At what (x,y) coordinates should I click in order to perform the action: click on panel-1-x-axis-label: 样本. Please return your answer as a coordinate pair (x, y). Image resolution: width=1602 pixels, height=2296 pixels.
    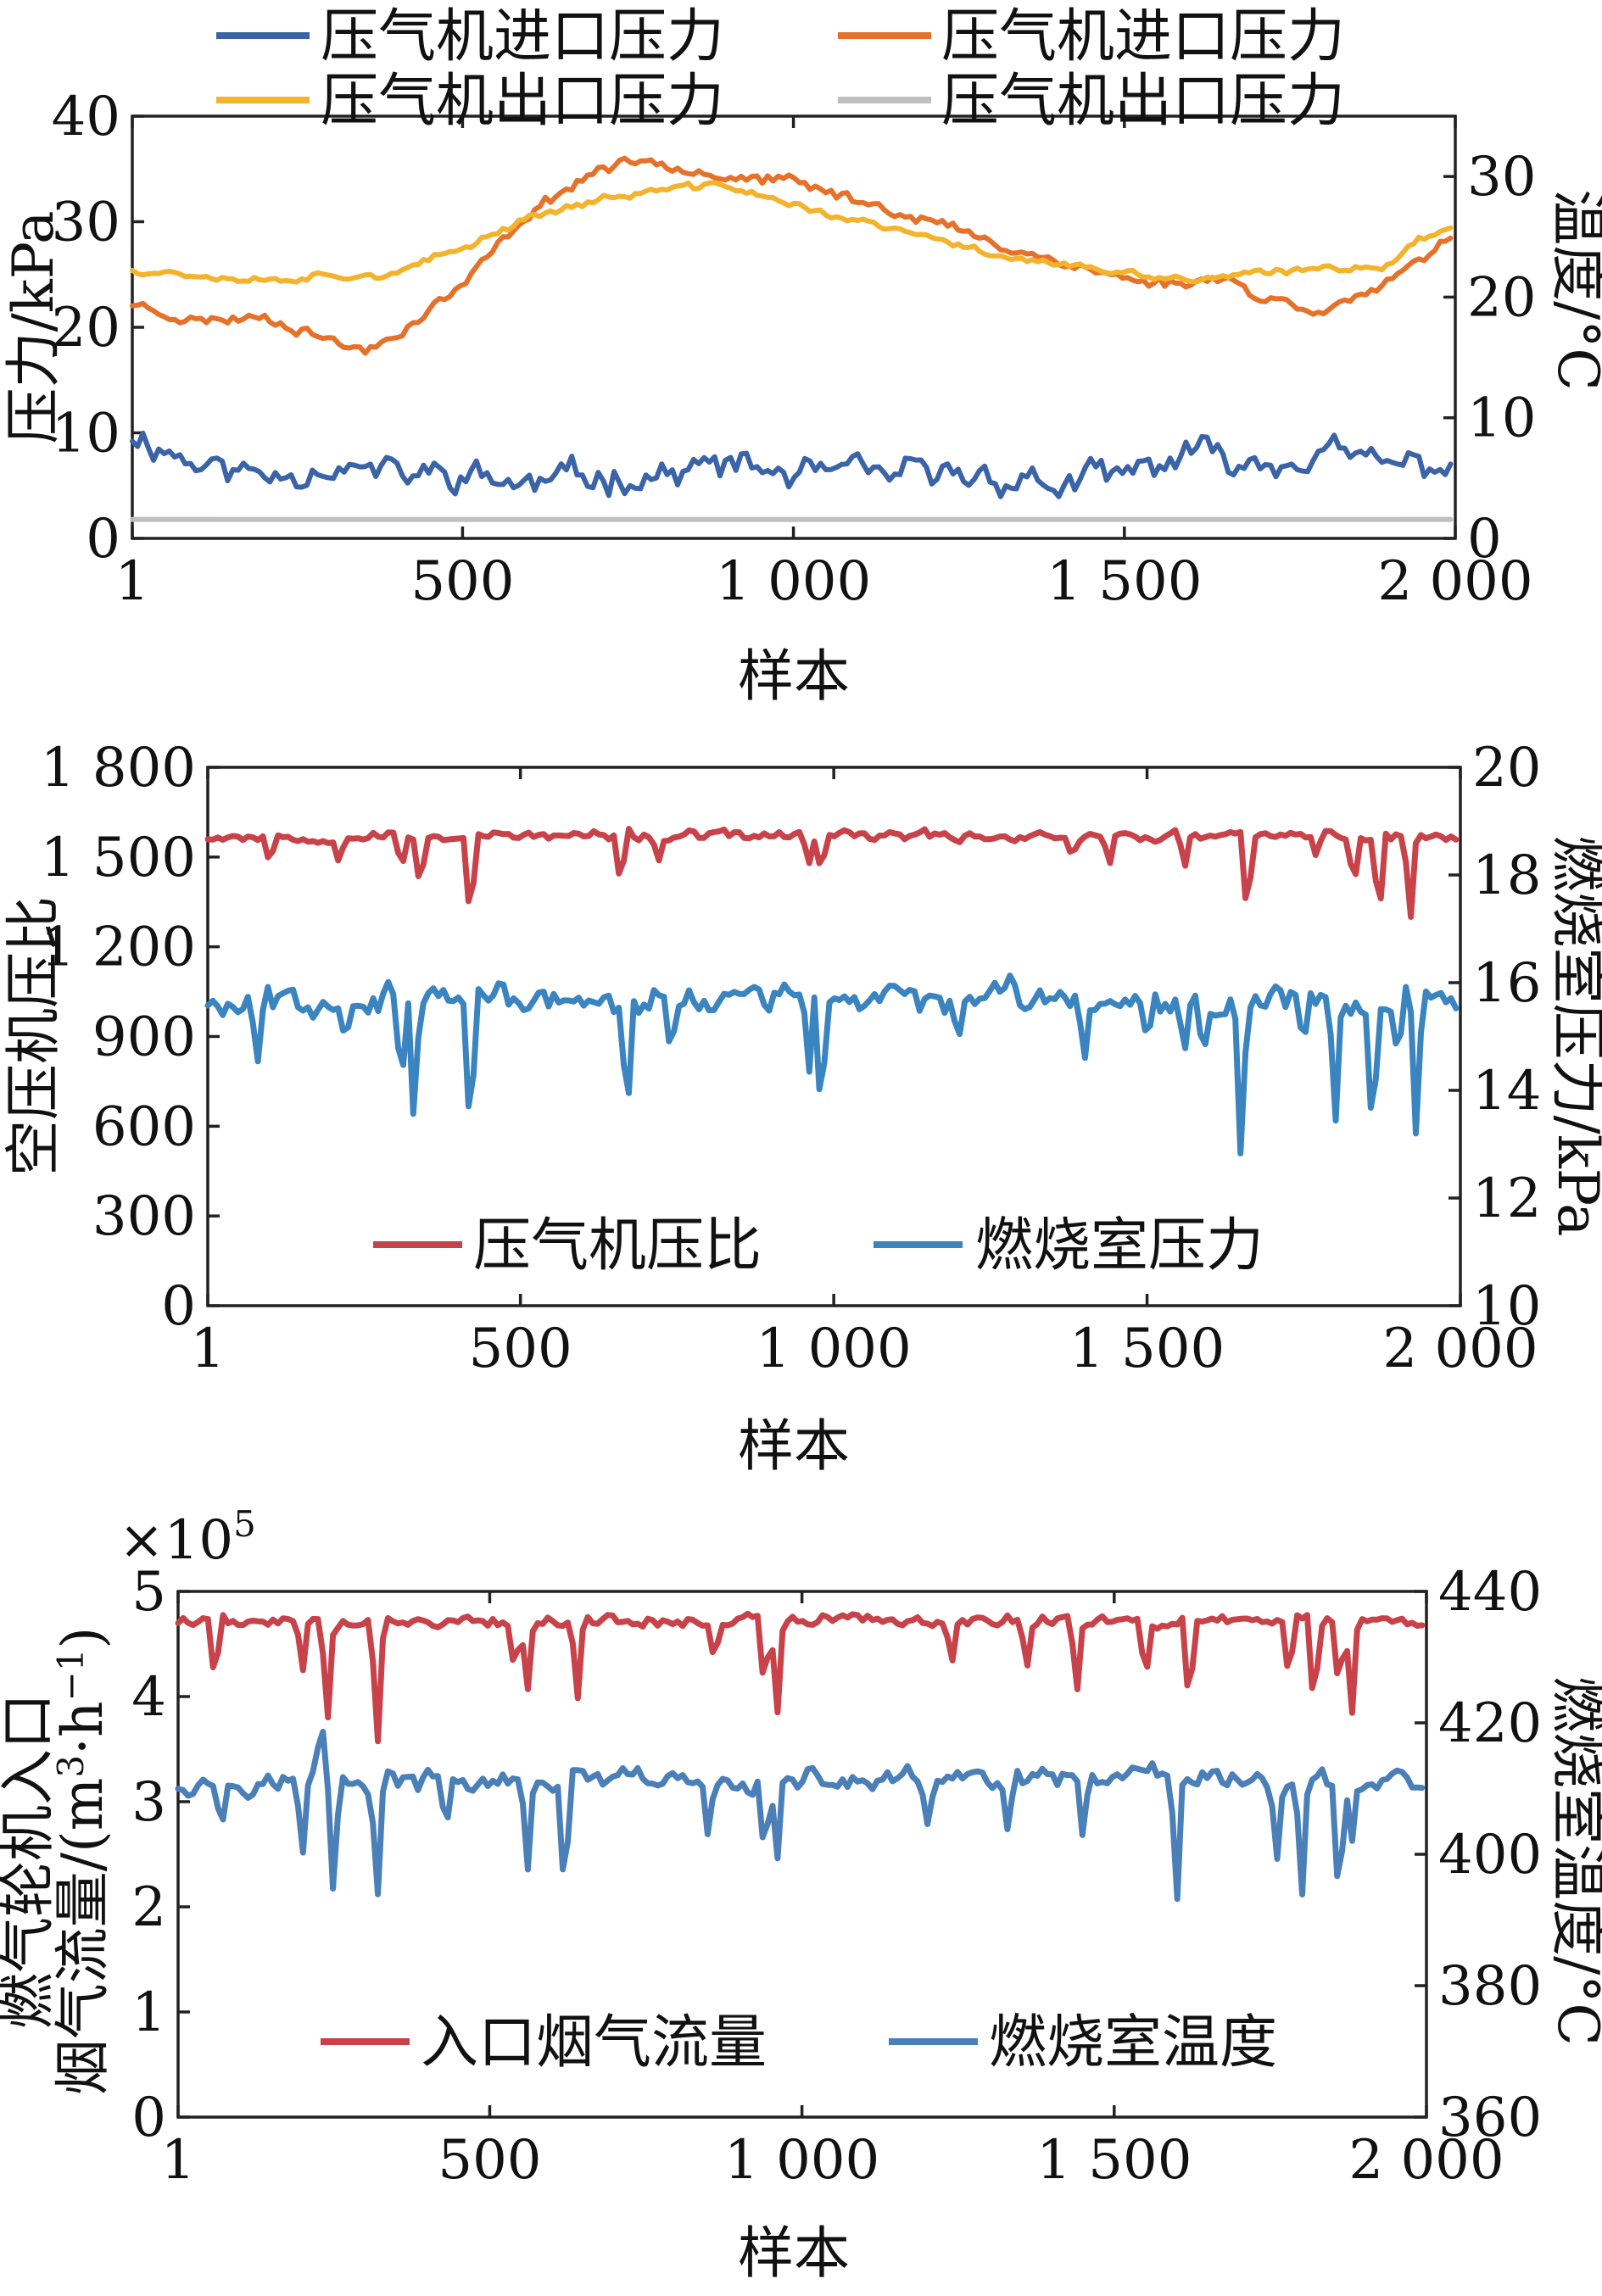
    Looking at the image, I should click on (794, 676).